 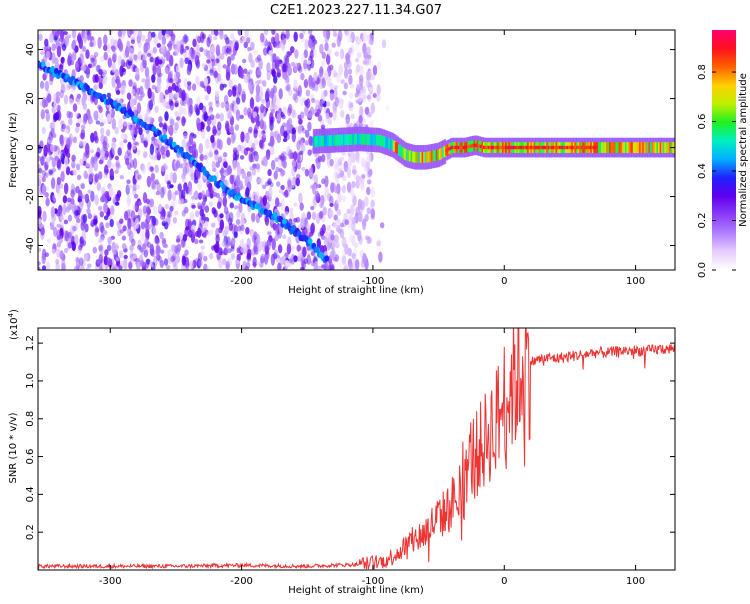 I want to click on y-tick-label: 1.0, so click(x=30, y=381).